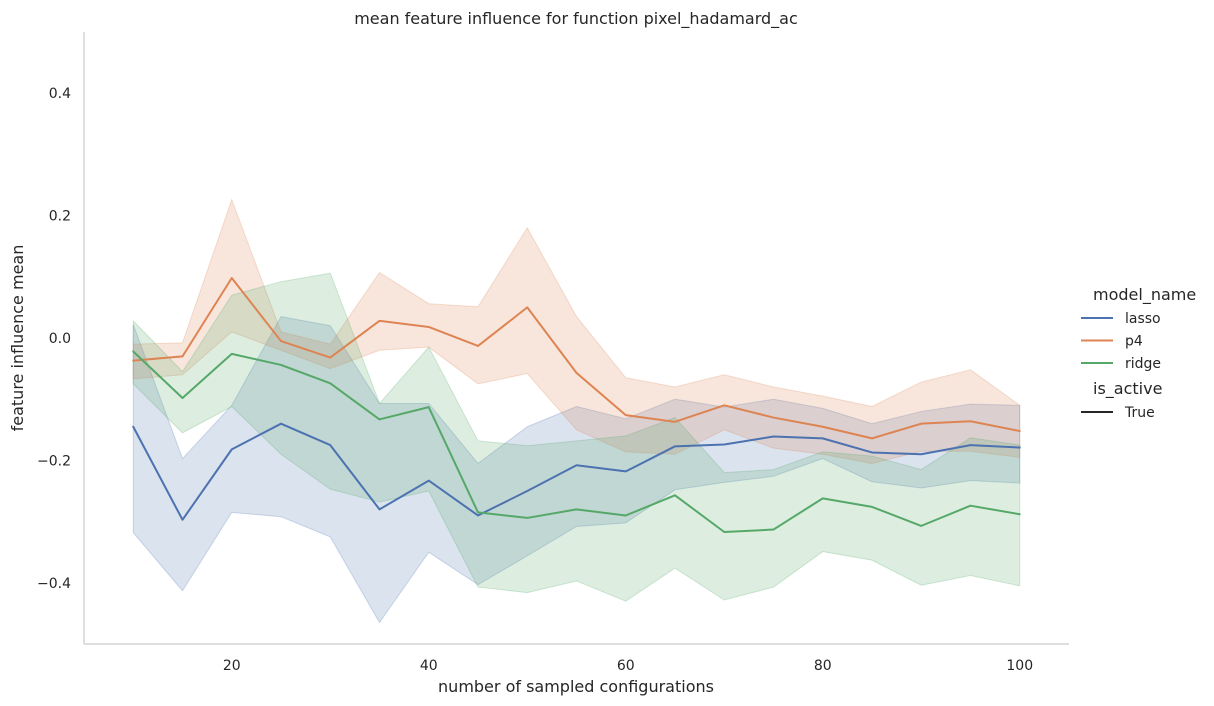  What do you see at coordinates (60, 217) in the screenshot?
I see `y-tick-label: 0.2` at bounding box center [60, 217].